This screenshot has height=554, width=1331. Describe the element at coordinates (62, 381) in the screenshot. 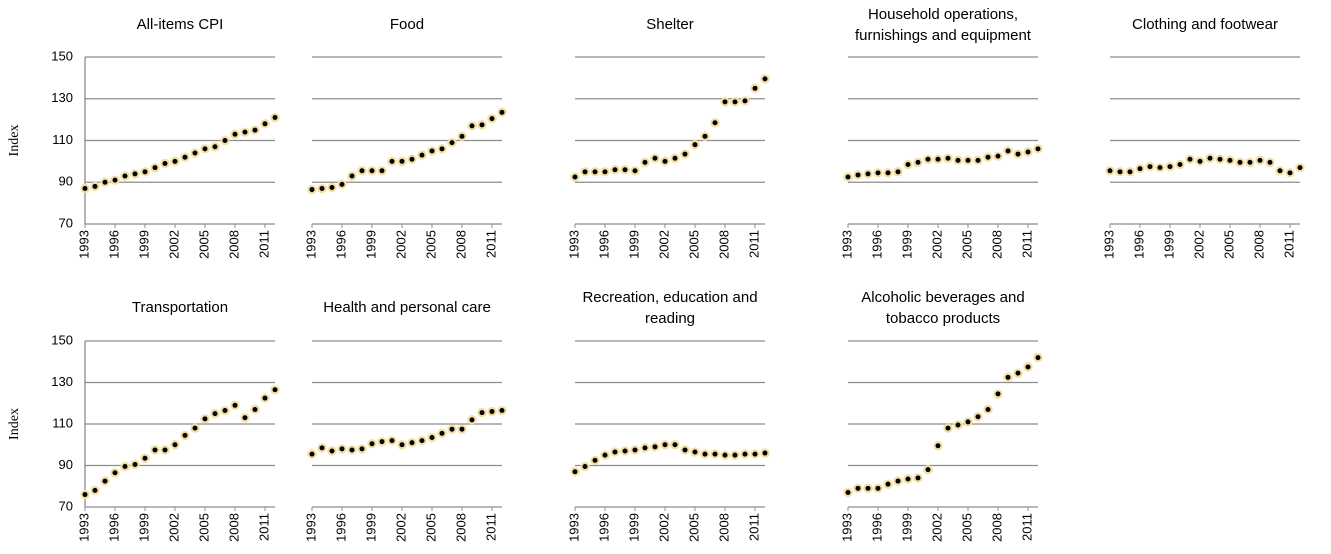

I see `y-tick-label: 130` at that location.